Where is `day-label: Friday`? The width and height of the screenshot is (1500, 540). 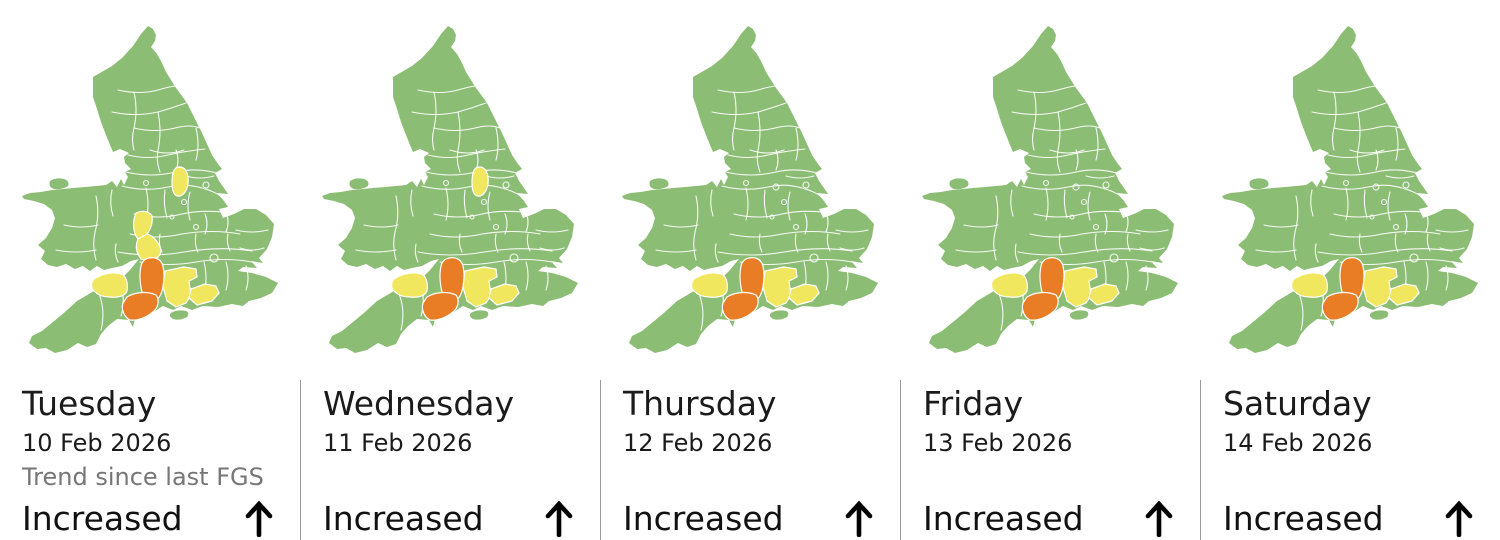 day-label: Friday is located at coordinates (973, 403).